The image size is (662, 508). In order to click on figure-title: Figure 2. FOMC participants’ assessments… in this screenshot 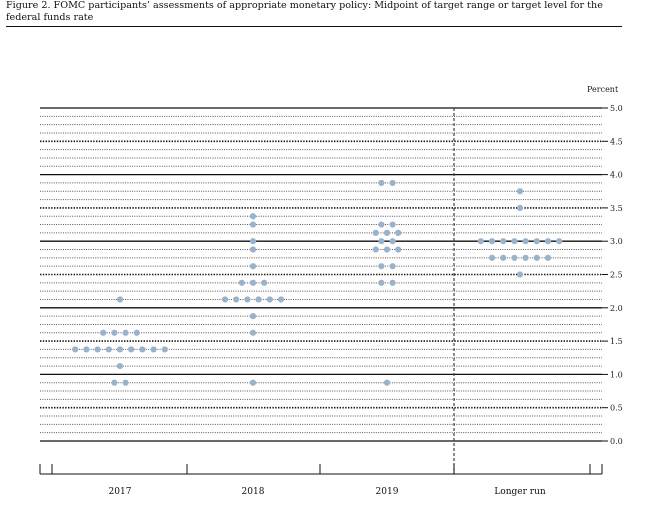, I will do `click(304, 11)`.